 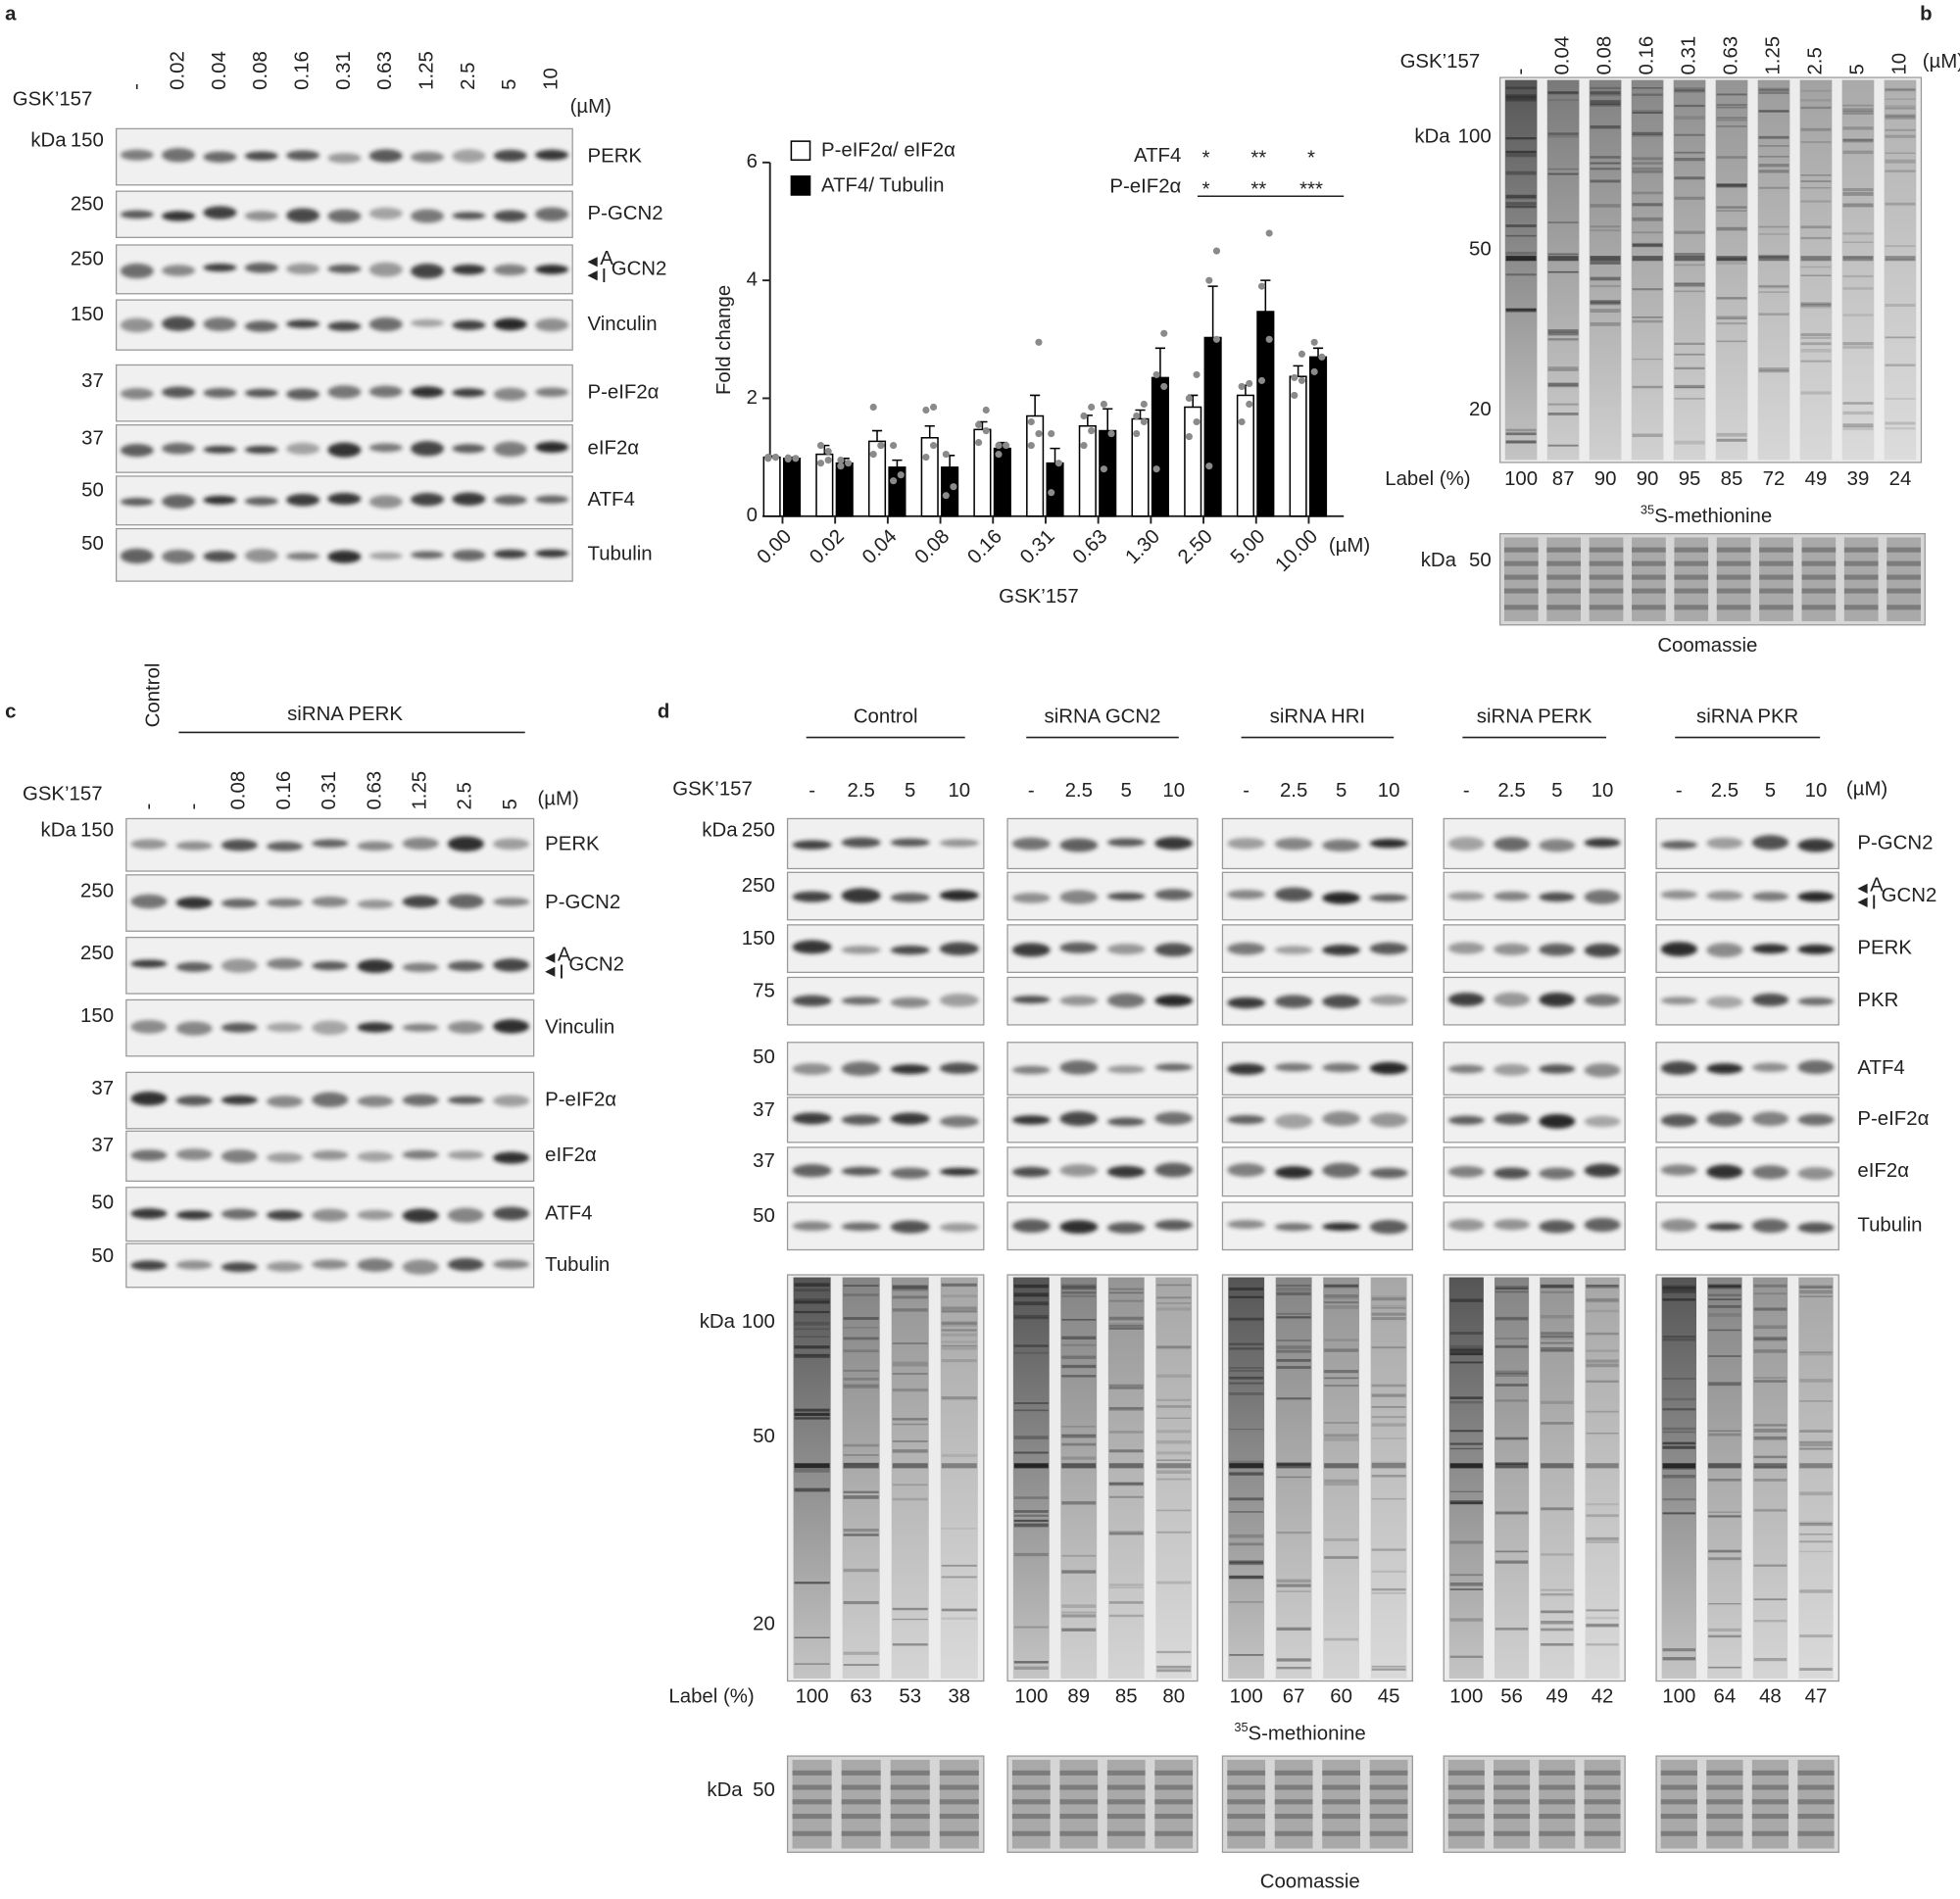 What do you see at coordinates (910, 1697) in the screenshot?
I see `label-value: 53` at bounding box center [910, 1697].